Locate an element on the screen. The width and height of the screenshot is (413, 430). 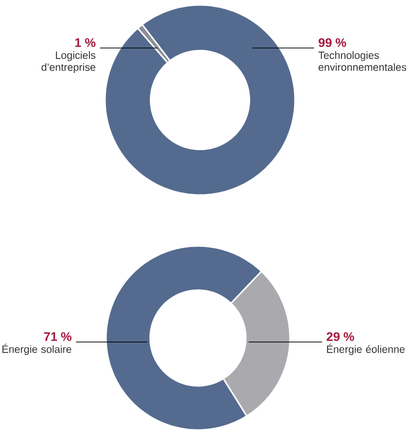
slice-label: Énergie solaire is located at coordinates (37, 349).